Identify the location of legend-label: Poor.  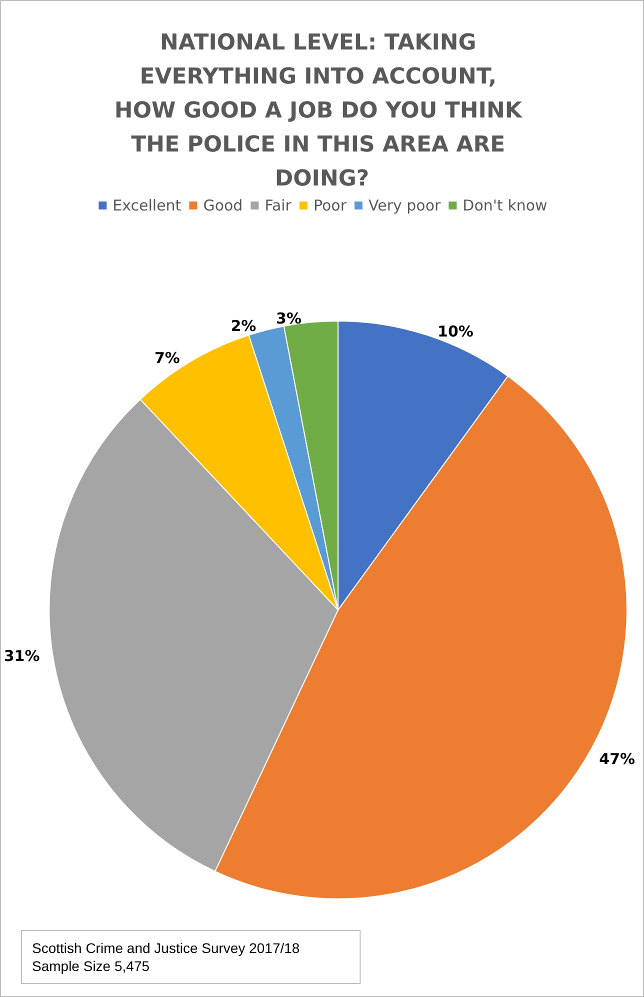
(330, 205).